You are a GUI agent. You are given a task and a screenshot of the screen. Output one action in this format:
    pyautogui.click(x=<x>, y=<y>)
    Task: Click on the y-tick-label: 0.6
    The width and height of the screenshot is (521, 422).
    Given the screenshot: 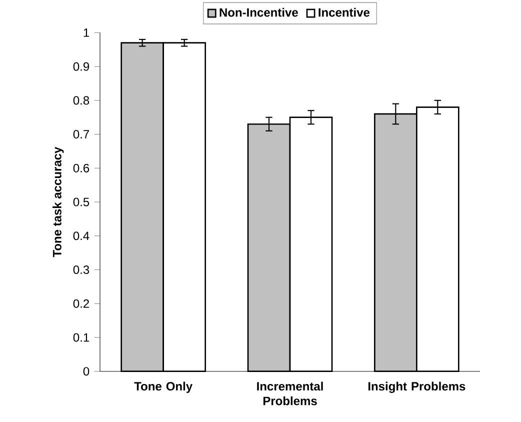 What is the action you would take?
    pyautogui.click(x=81, y=168)
    